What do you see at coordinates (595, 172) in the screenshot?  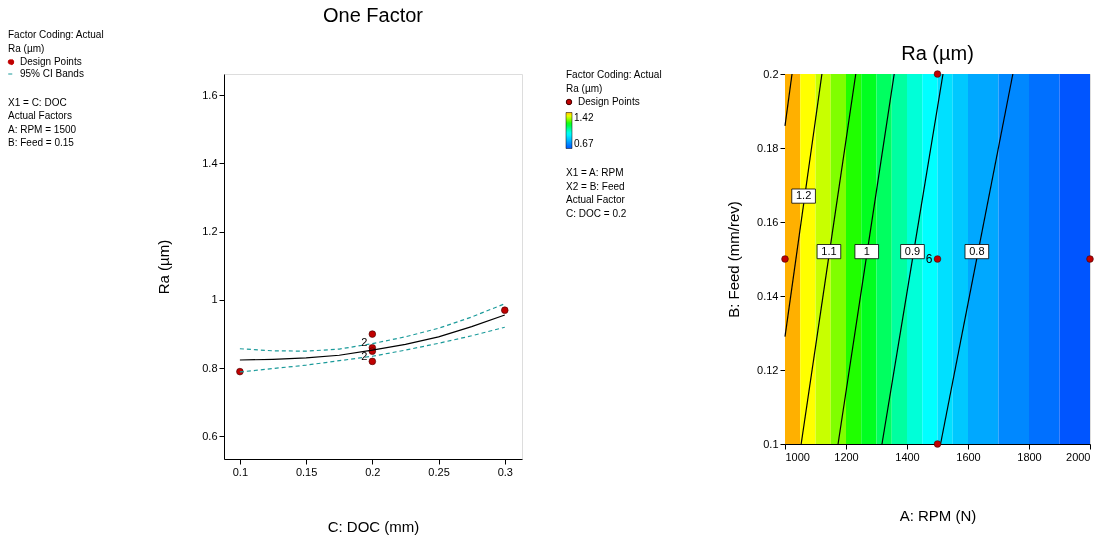 I see `text: X1 = A: RPM` at bounding box center [595, 172].